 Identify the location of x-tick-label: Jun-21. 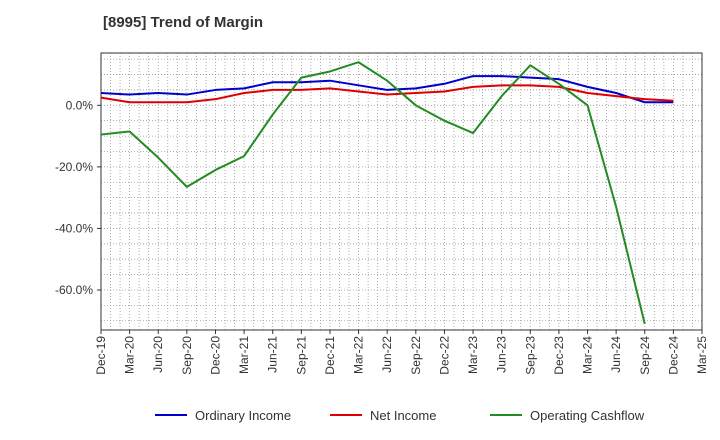
(273, 354).